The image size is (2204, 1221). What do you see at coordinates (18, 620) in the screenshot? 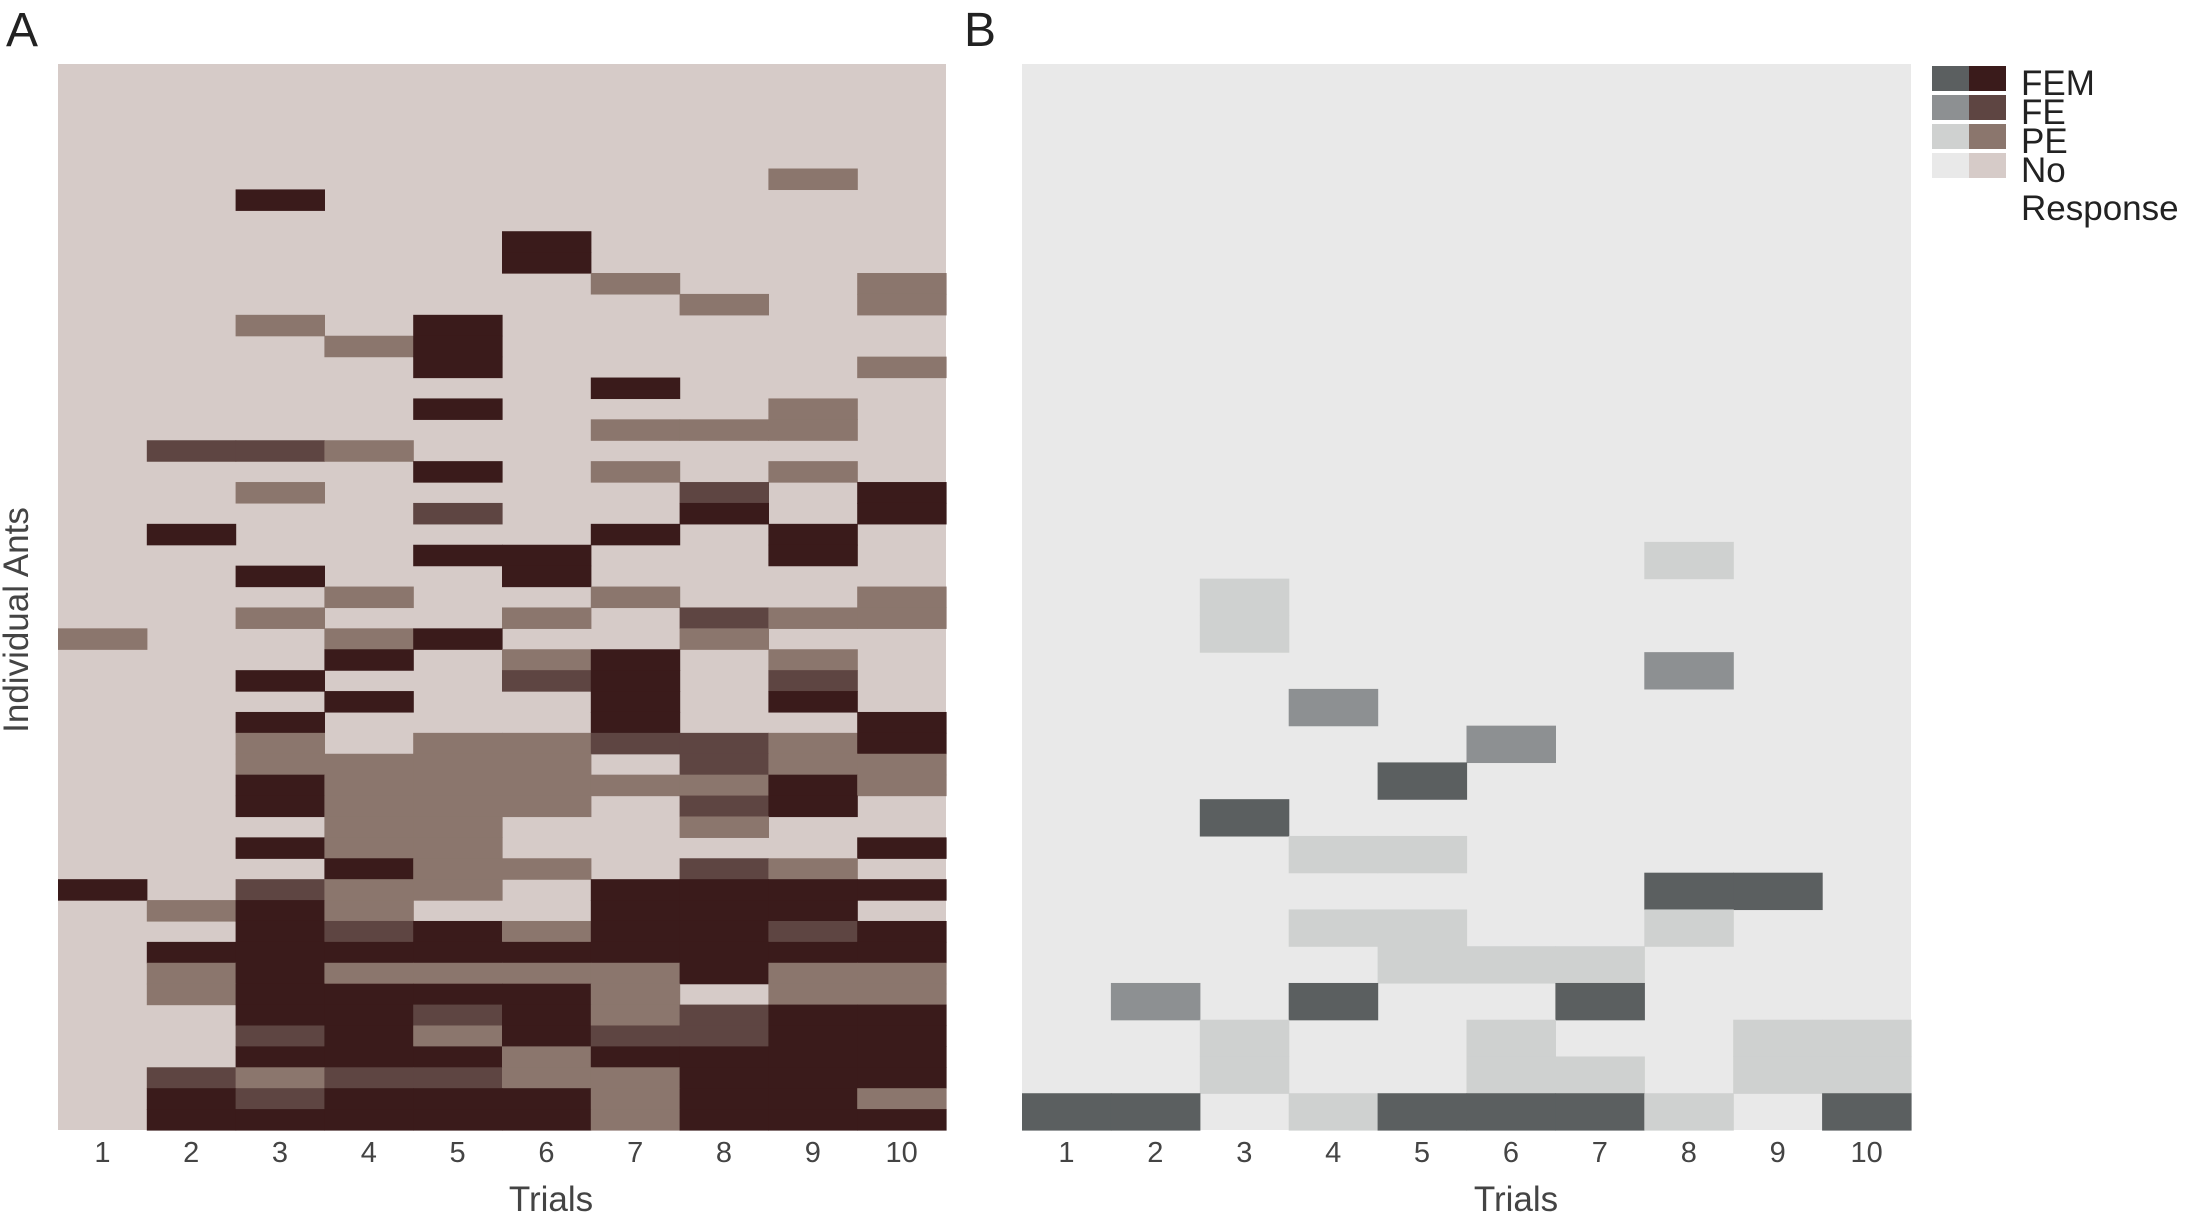
I see `panel-a-y-axis-label: Individual Ants` at bounding box center [18, 620].